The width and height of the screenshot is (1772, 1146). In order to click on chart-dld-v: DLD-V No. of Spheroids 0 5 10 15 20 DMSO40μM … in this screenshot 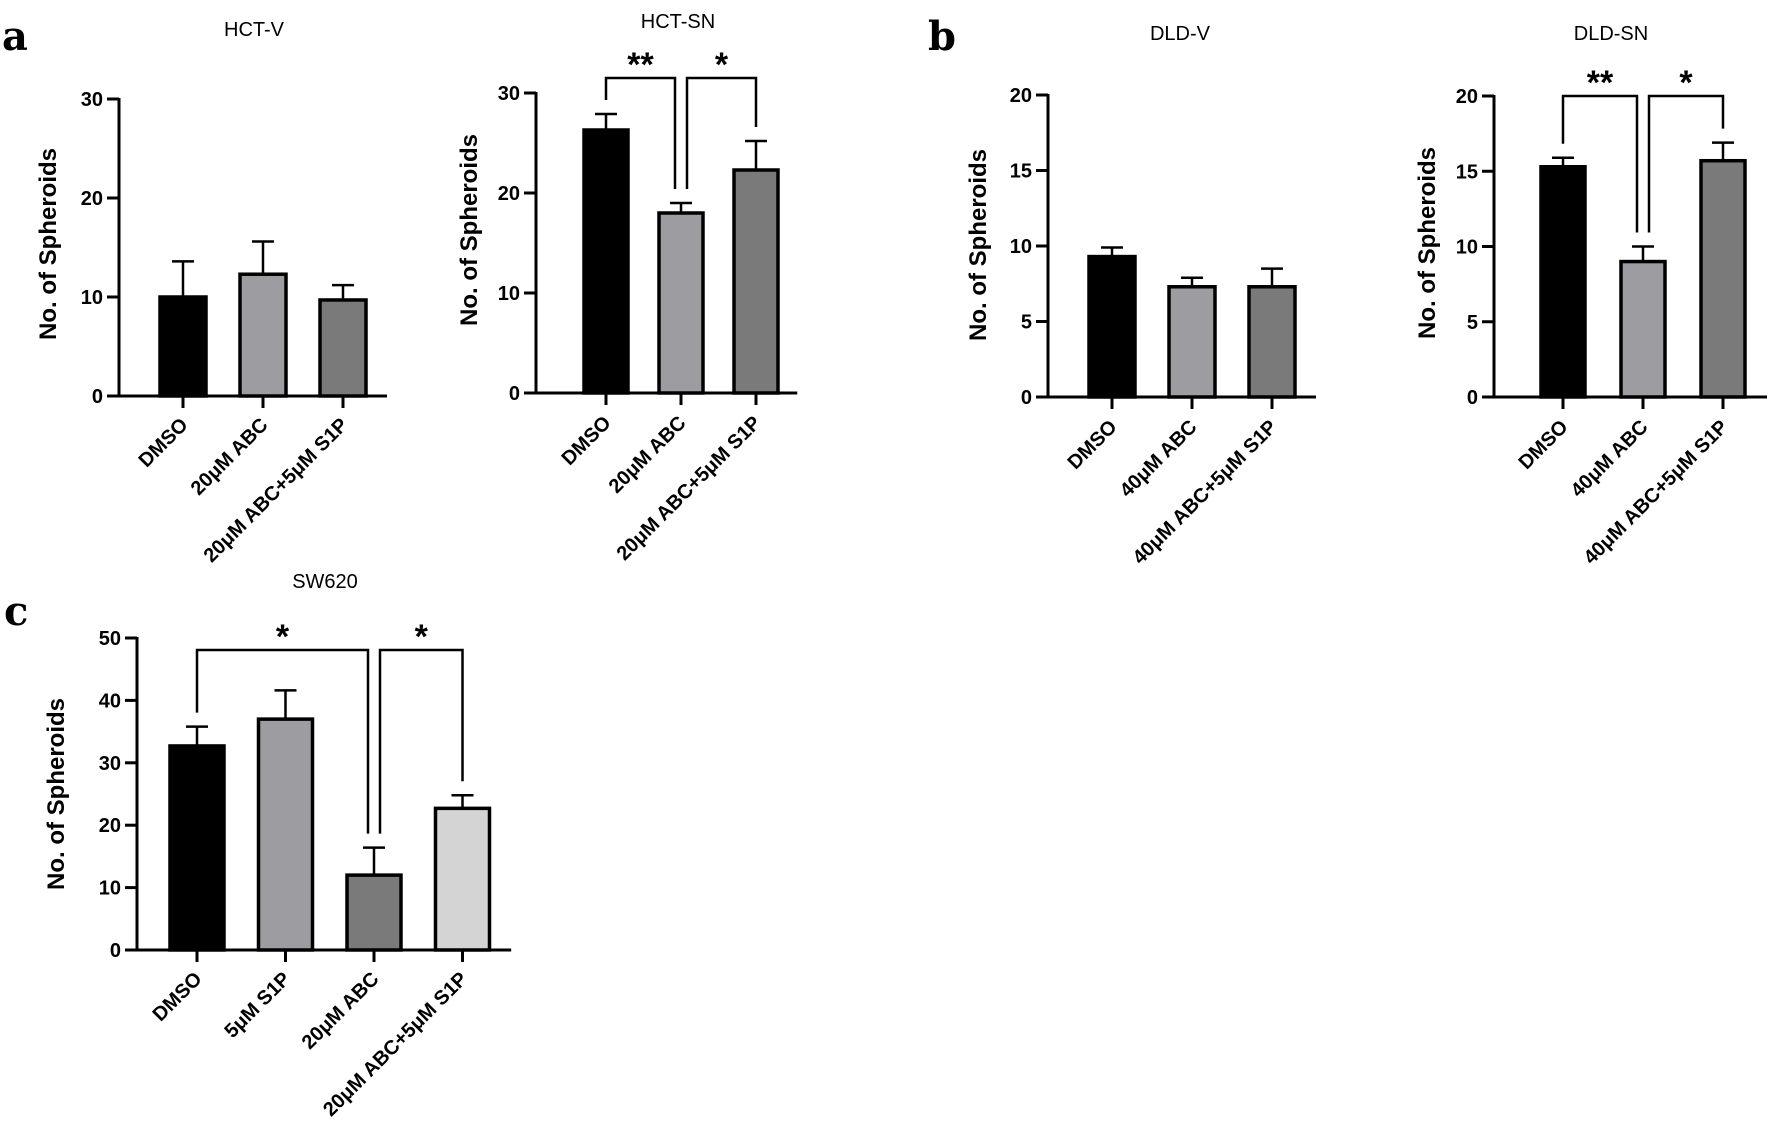, I will do `click(1140, 296)`.